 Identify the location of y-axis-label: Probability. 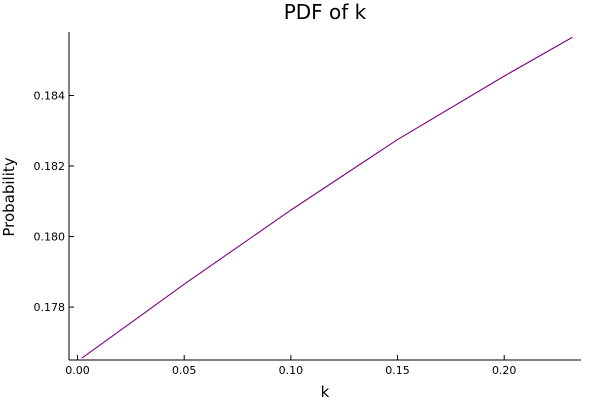
(9, 196).